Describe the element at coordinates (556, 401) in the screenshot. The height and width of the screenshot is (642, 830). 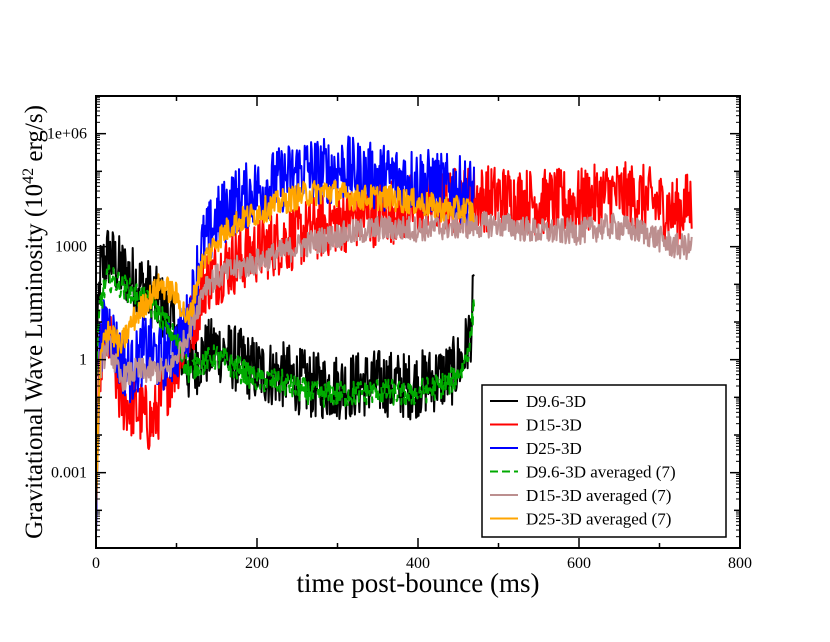
I see `legend-label-0: D9.6-3D` at that location.